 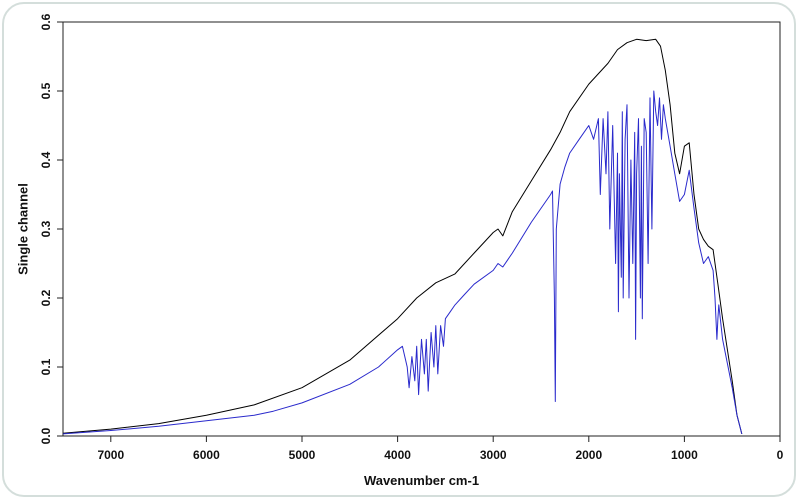 What do you see at coordinates (493, 455) in the screenshot?
I see `x-tick-label: 3000` at bounding box center [493, 455].